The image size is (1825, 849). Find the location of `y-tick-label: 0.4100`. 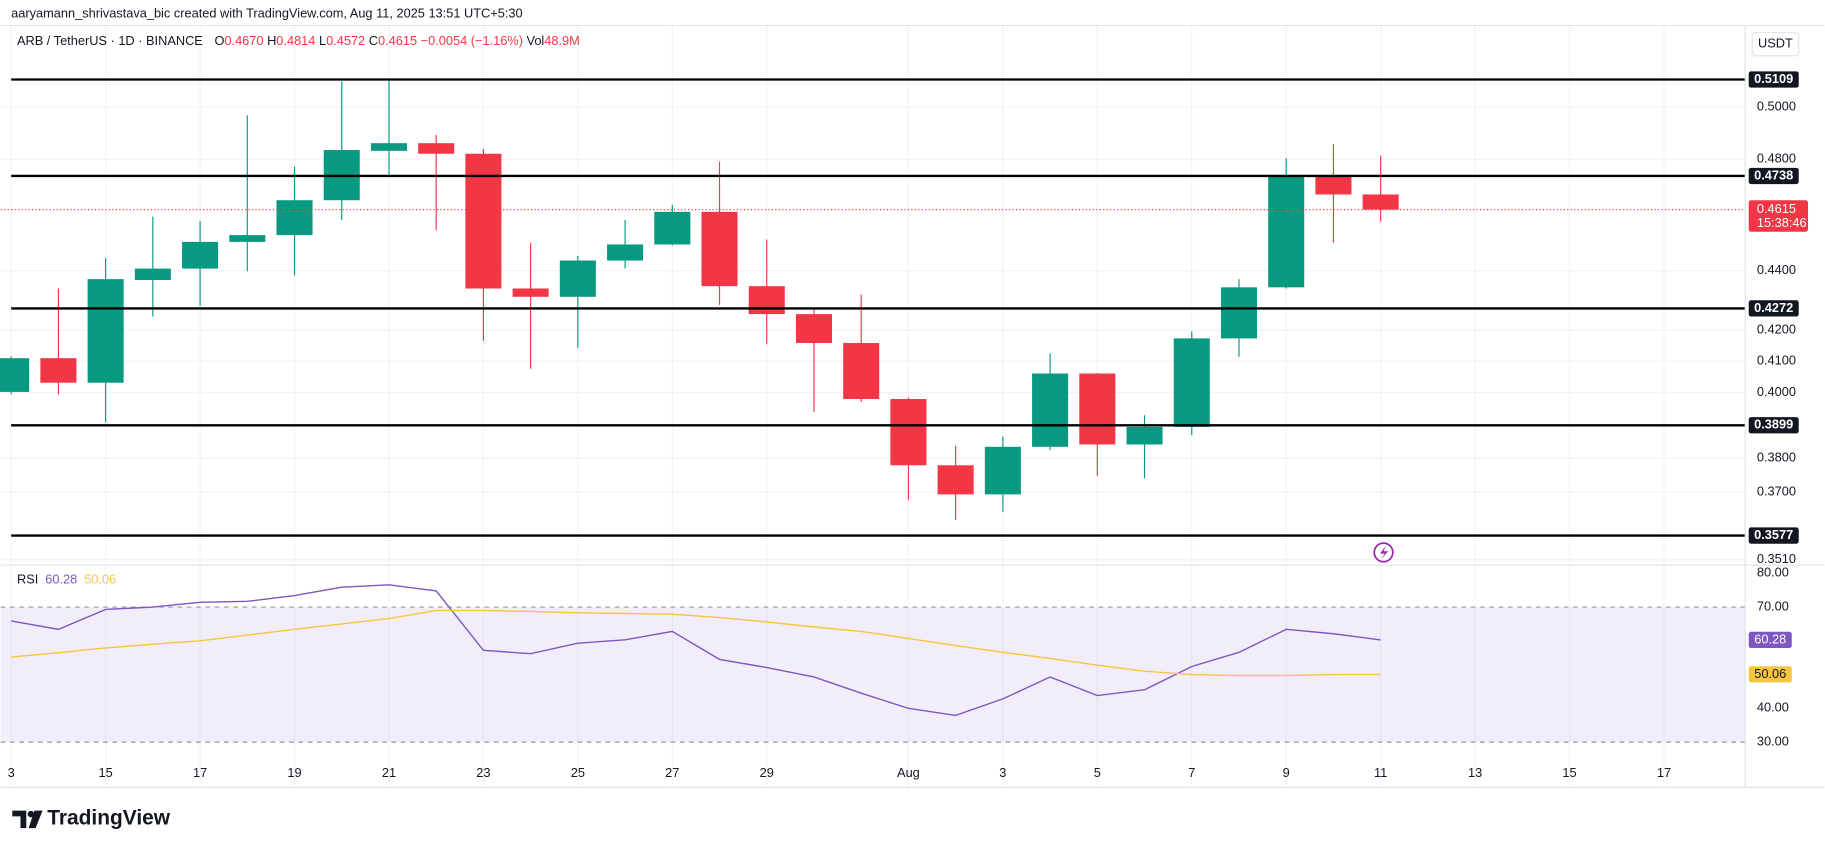

y-tick-label: 0.4100 is located at coordinates (1776, 359).